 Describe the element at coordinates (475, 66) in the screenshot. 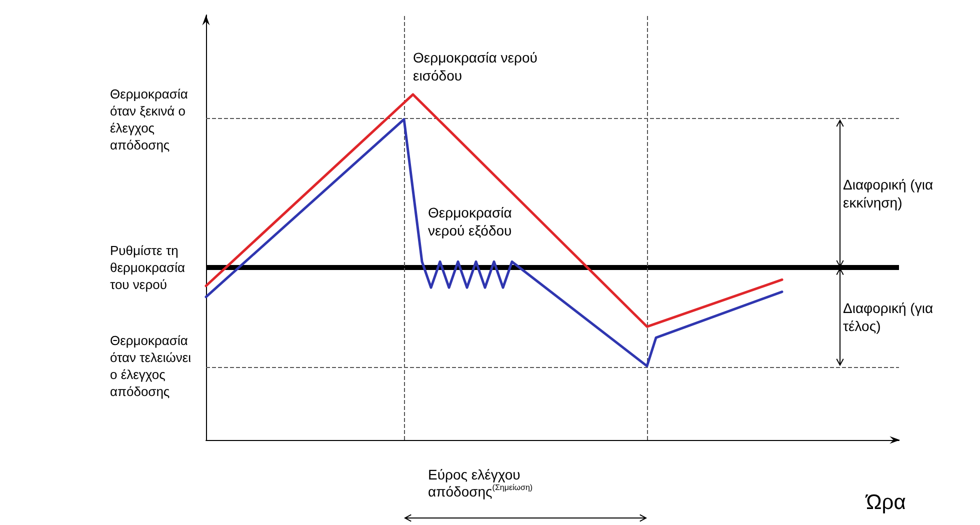

I see `series-label: Θερμοκρασία νερού εισόδου` at that location.